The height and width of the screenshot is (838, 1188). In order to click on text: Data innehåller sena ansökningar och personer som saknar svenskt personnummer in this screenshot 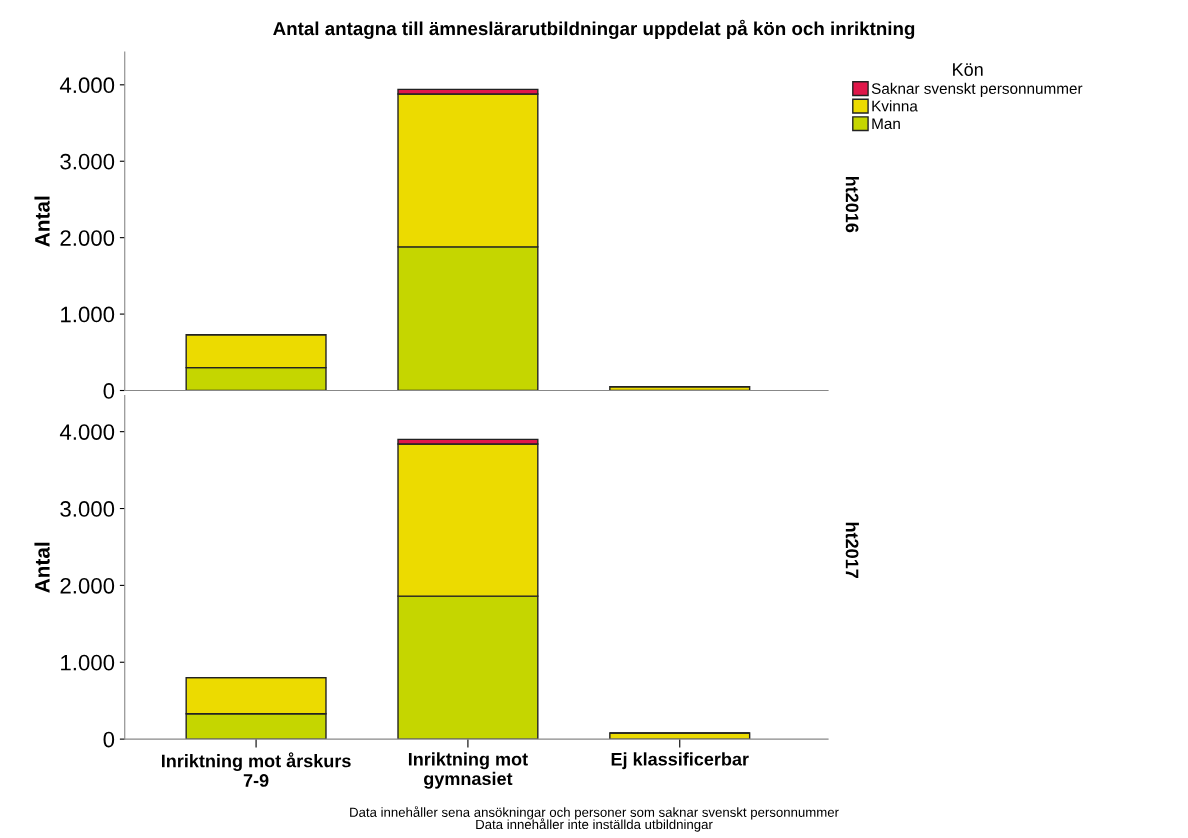, I will do `click(594, 813)`.